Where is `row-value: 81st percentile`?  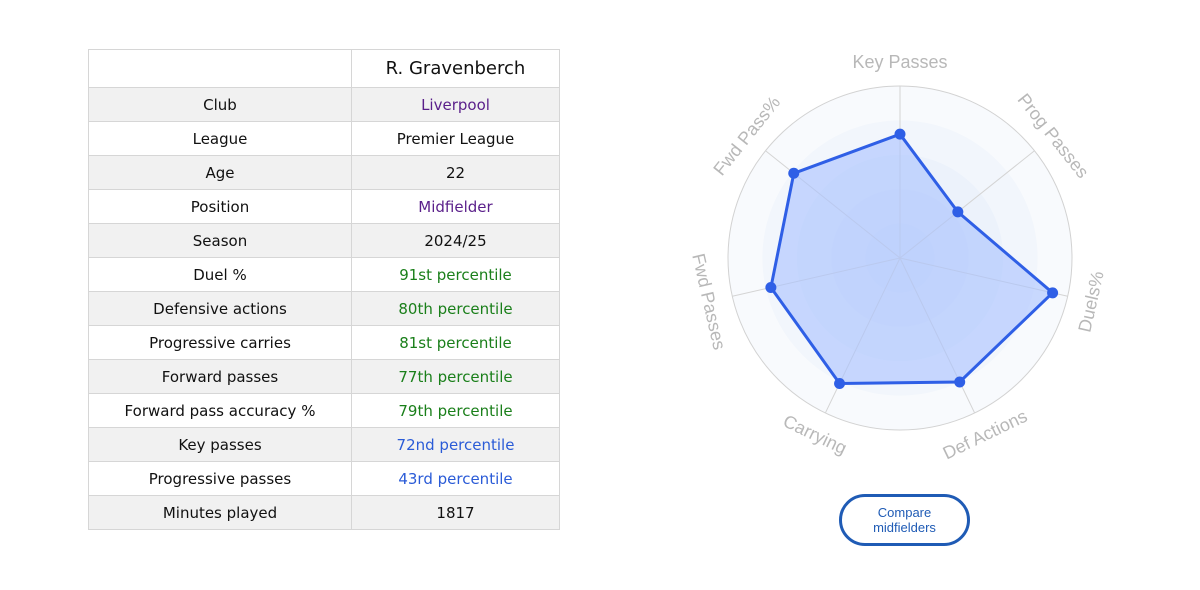
row-value: 81st percentile is located at coordinates (455, 342).